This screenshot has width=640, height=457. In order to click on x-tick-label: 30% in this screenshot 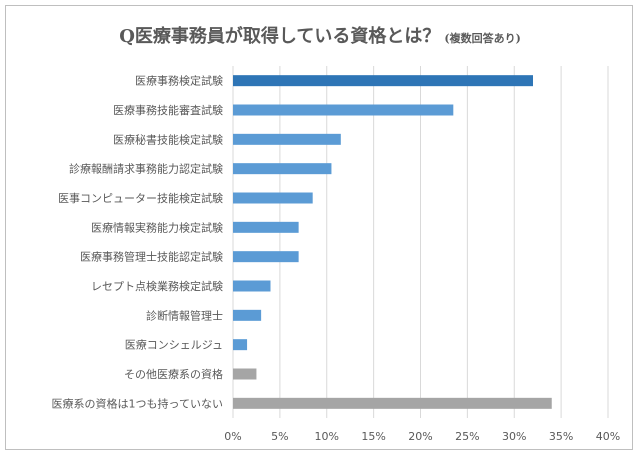, I will do `click(514, 436)`.